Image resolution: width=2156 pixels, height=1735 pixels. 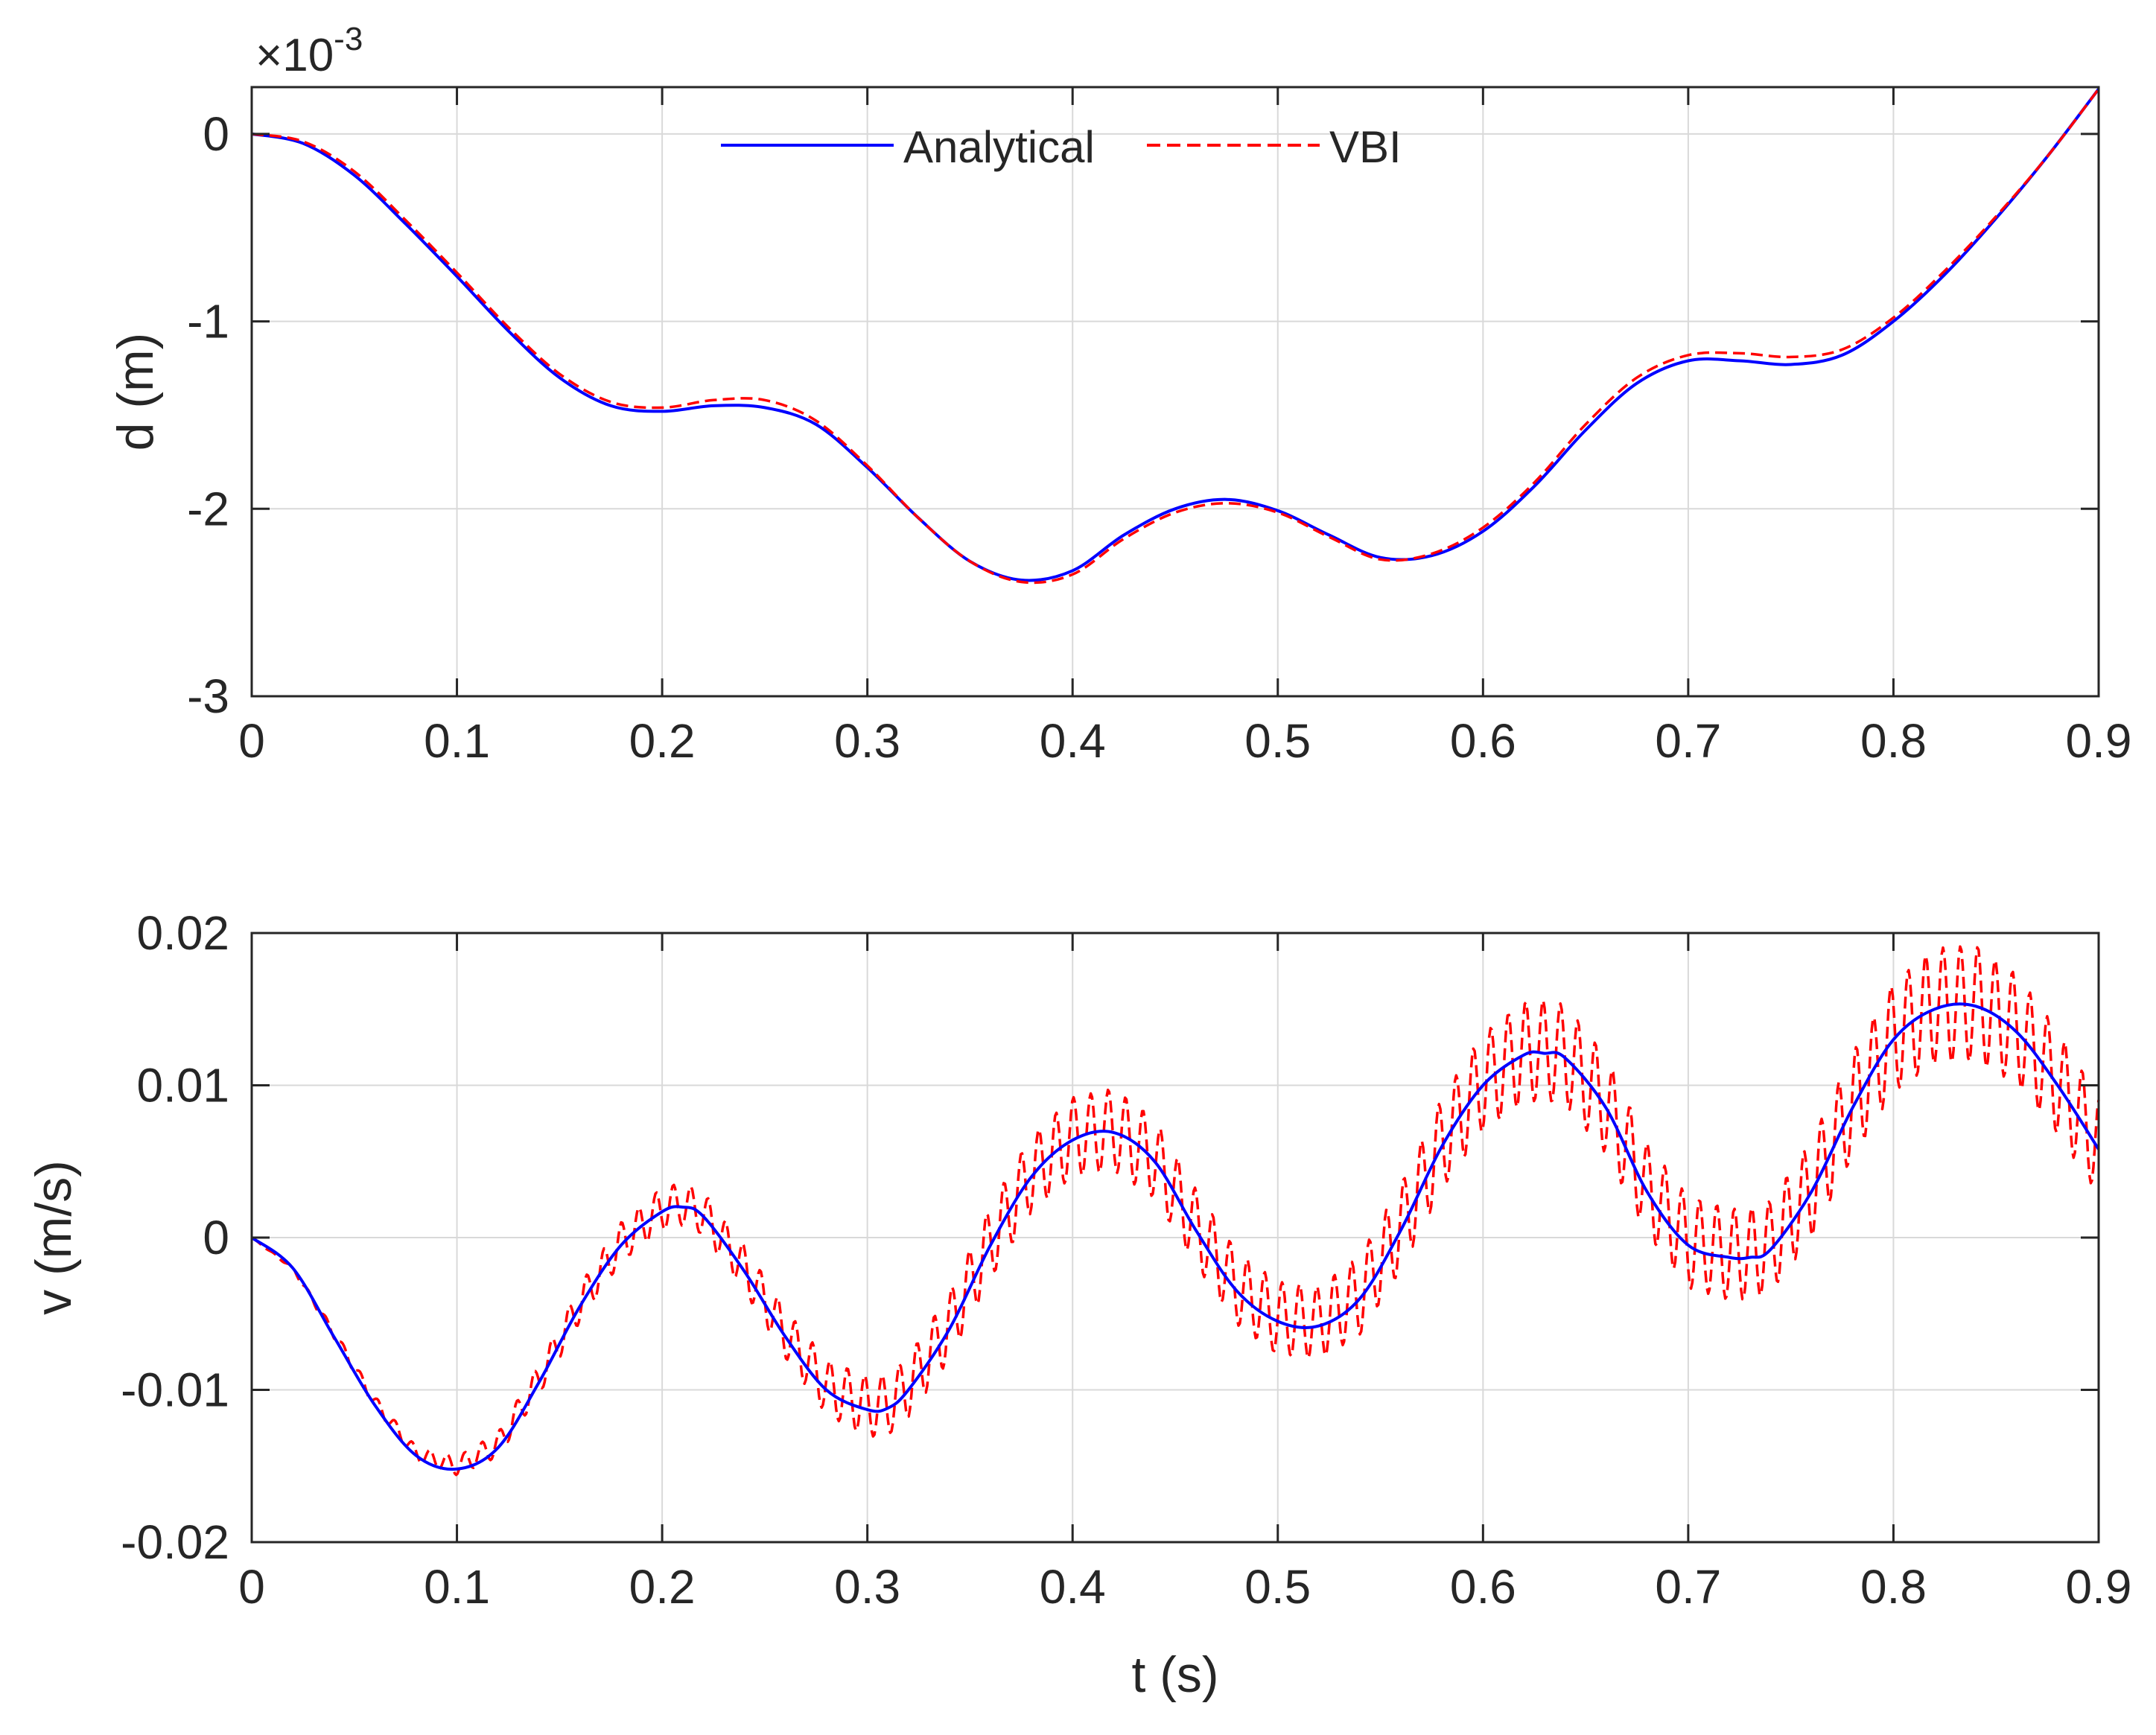 What do you see at coordinates (309, 51) in the screenshot?
I see `y-exponent-label: ×10⁻³` at bounding box center [309, 51].